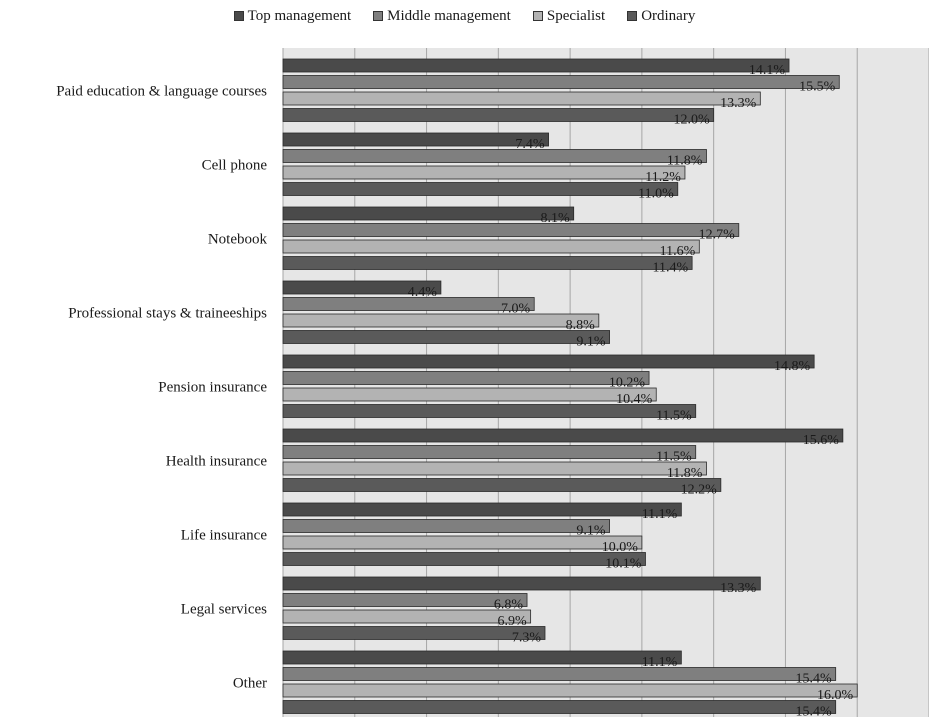  What do you see at coordinates (792, 366) in the screenshot?
I see `data-label: 14.8%` at bounding box center [792, 366].